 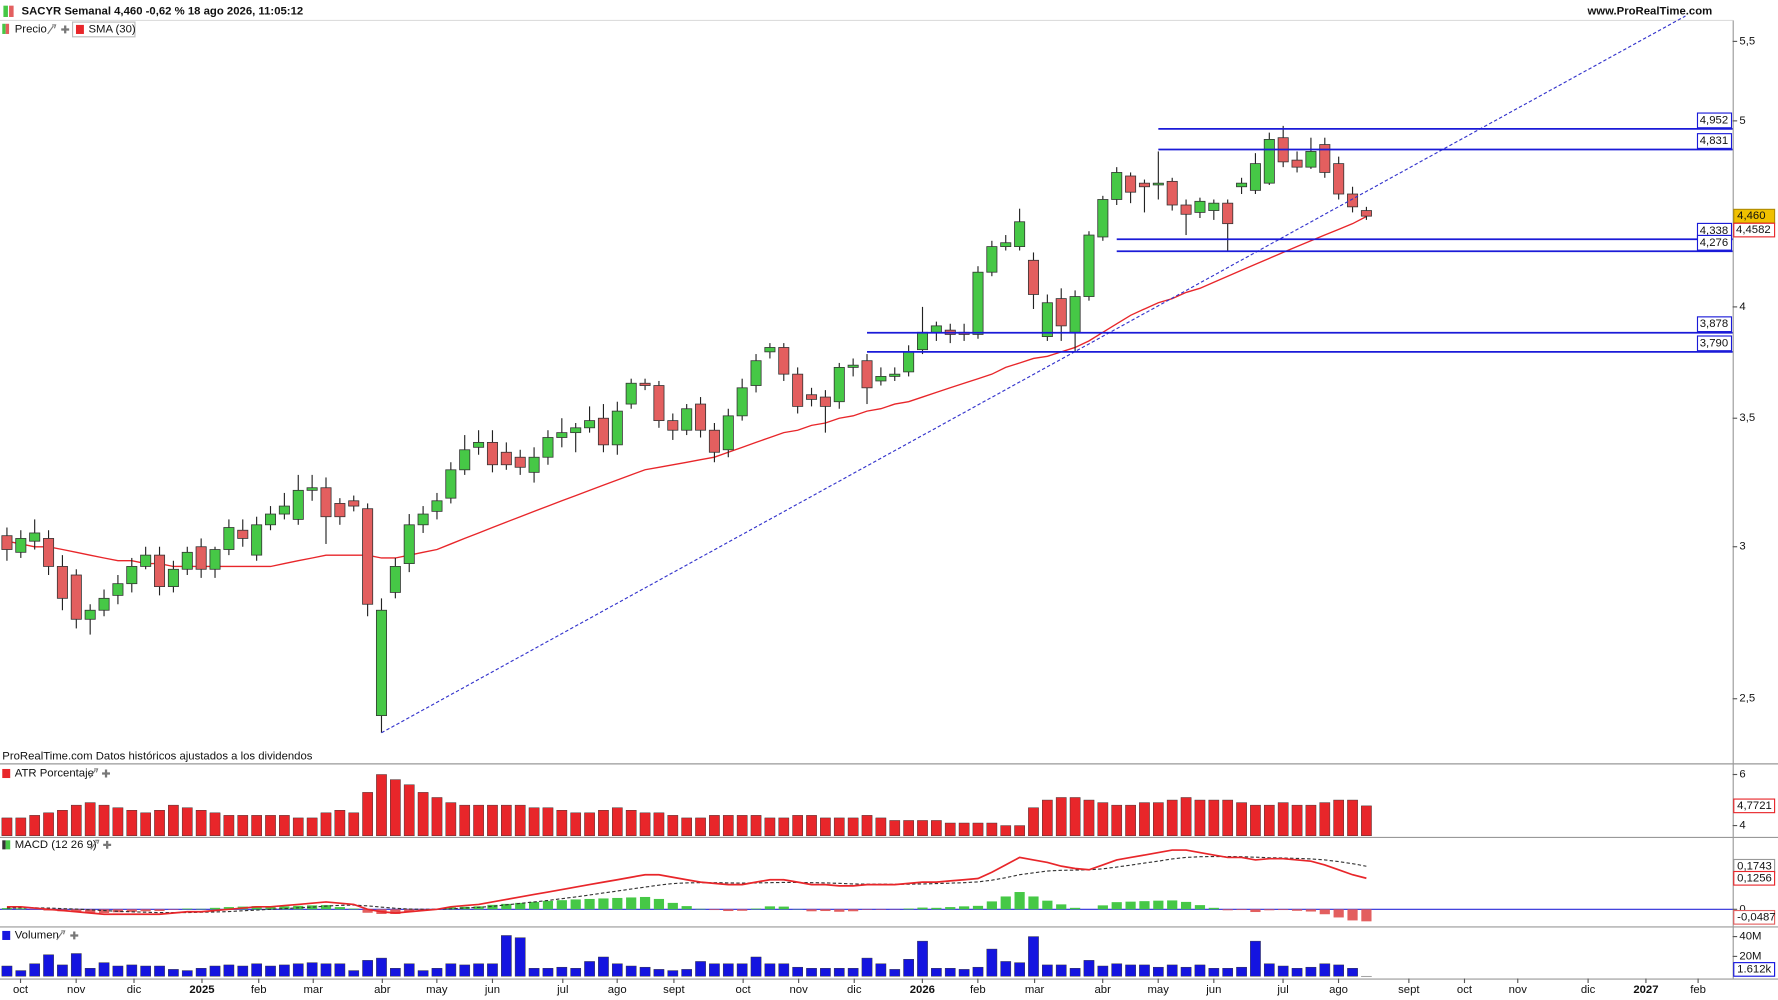 What do you see at coordinates (1714, 120) in the screenshot?
I see `level-tag-label: 4,952` at bounding box center [1714, 120].